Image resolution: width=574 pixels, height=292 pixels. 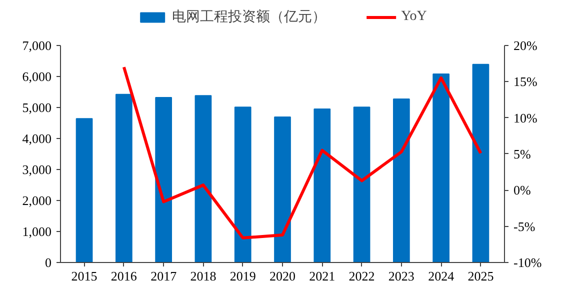 I want to click on y2-tick-label: -5%, so click(x=525, y=226).